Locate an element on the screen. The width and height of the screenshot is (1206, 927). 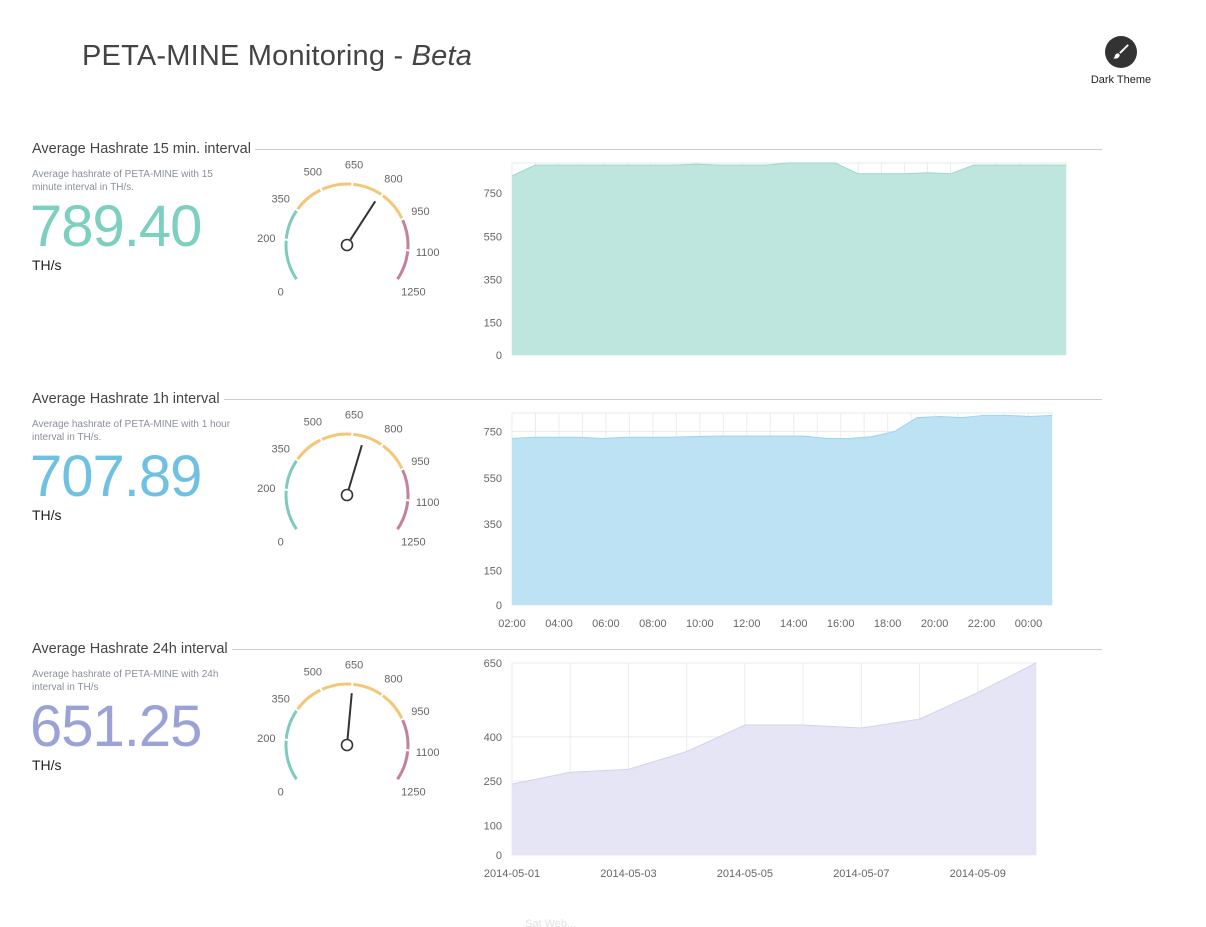
x-tick-label: 2014-05-07 is located at coordinates (861, 874).